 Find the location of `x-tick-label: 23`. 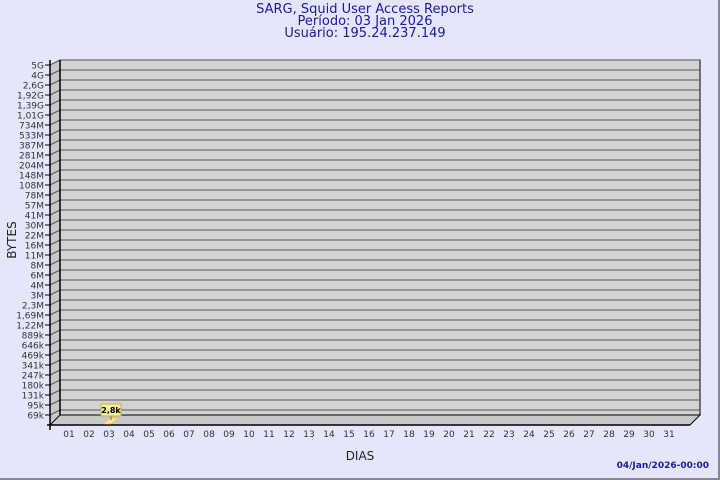

x-tick-label: 23 is located at coordinates (508, 435).